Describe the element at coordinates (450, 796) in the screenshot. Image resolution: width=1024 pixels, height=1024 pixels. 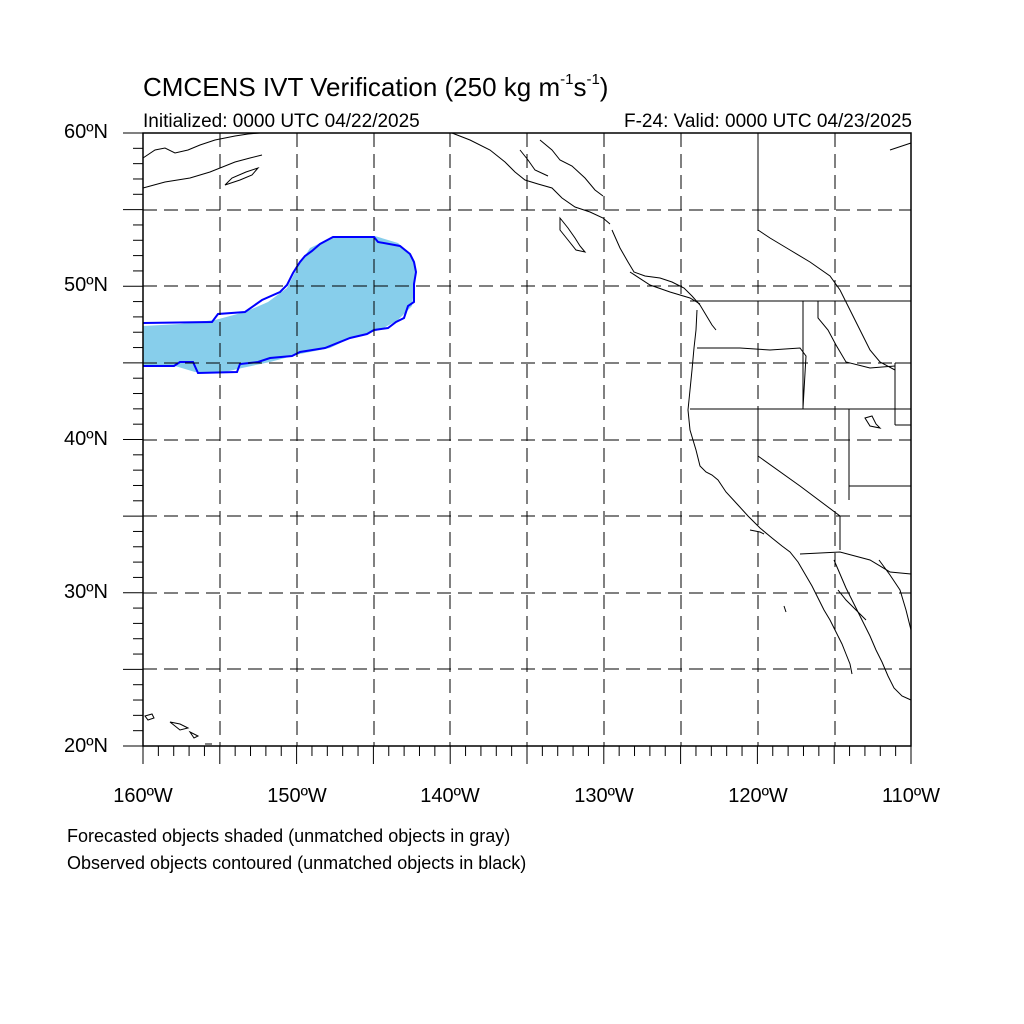
I see `lon-label-140w: 140ºW` at that location.